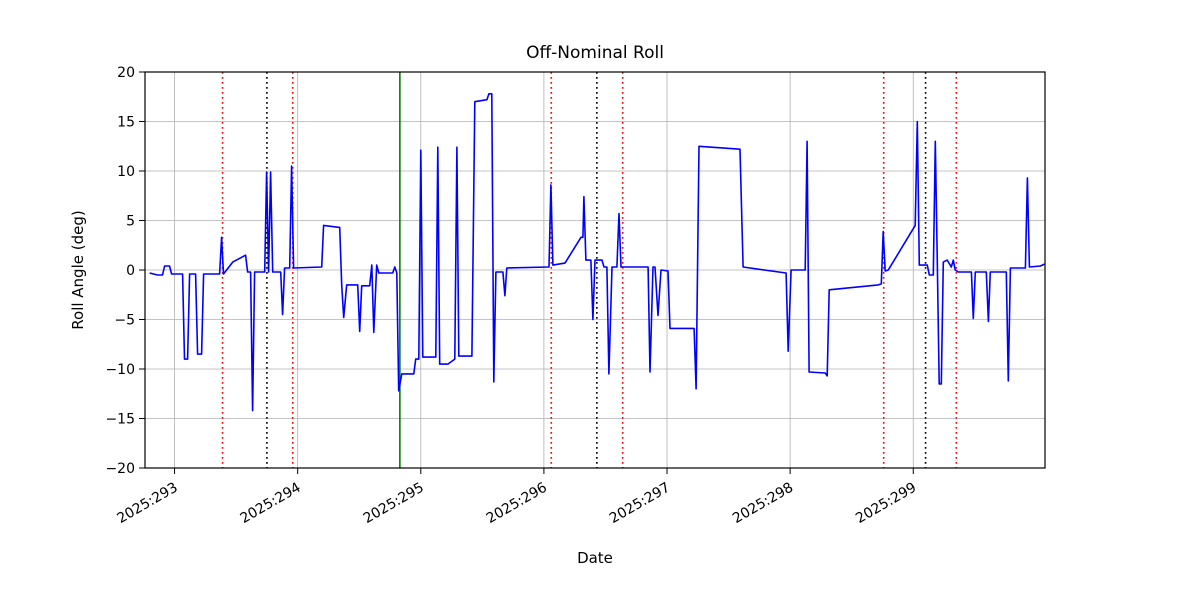 The height and width of the screenshot is (604, 1200). Describe the element at coordinates (130, 222) in the screenshot. I see `y-tick-label: 5` at that location.